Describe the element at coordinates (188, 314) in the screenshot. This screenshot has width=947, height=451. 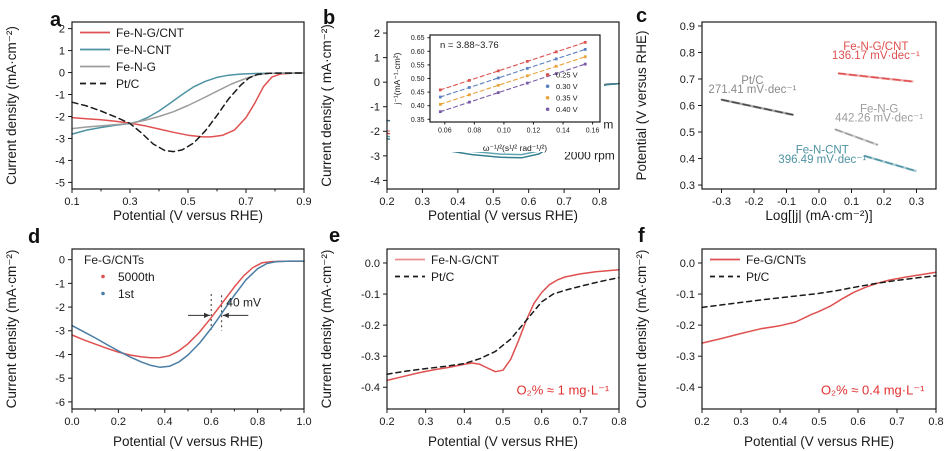
I see `series-1st` at that location.